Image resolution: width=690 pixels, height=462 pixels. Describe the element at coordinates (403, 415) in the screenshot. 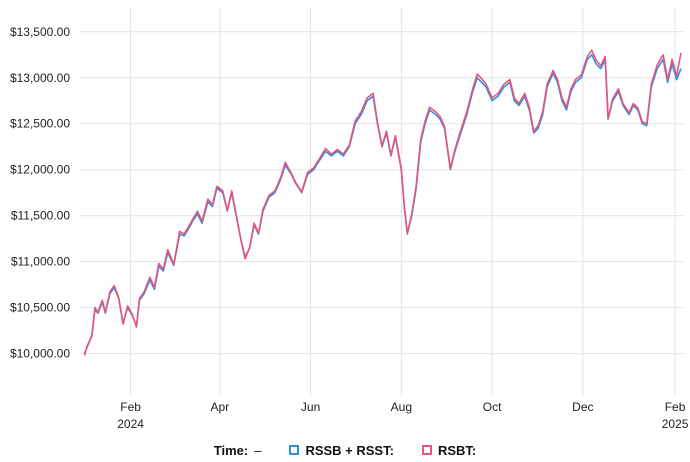

I see `x-axis-ticks: Feb 2024 Apr Jun Aug Oct Dec Feb 2025` at that location.